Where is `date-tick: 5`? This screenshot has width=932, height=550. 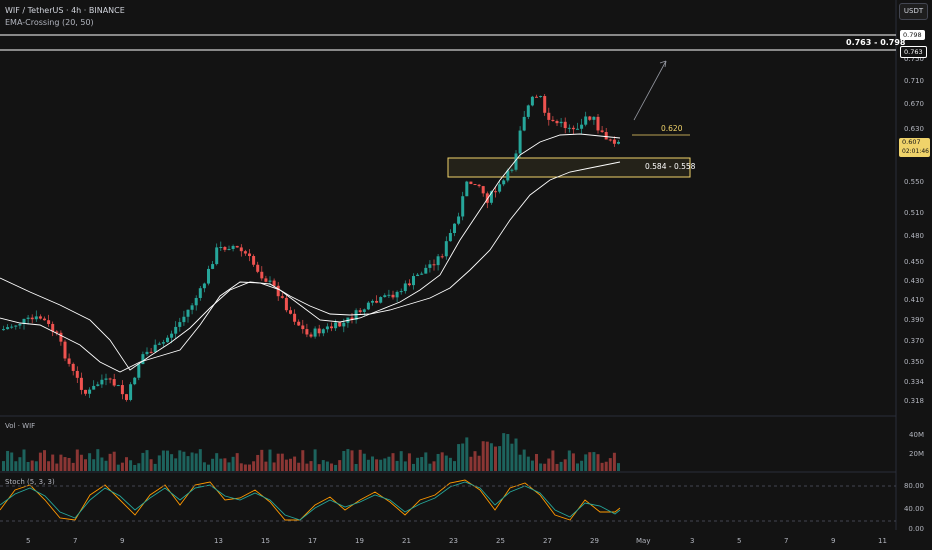 date-tick: 5 is located at coordinates (28, 541).